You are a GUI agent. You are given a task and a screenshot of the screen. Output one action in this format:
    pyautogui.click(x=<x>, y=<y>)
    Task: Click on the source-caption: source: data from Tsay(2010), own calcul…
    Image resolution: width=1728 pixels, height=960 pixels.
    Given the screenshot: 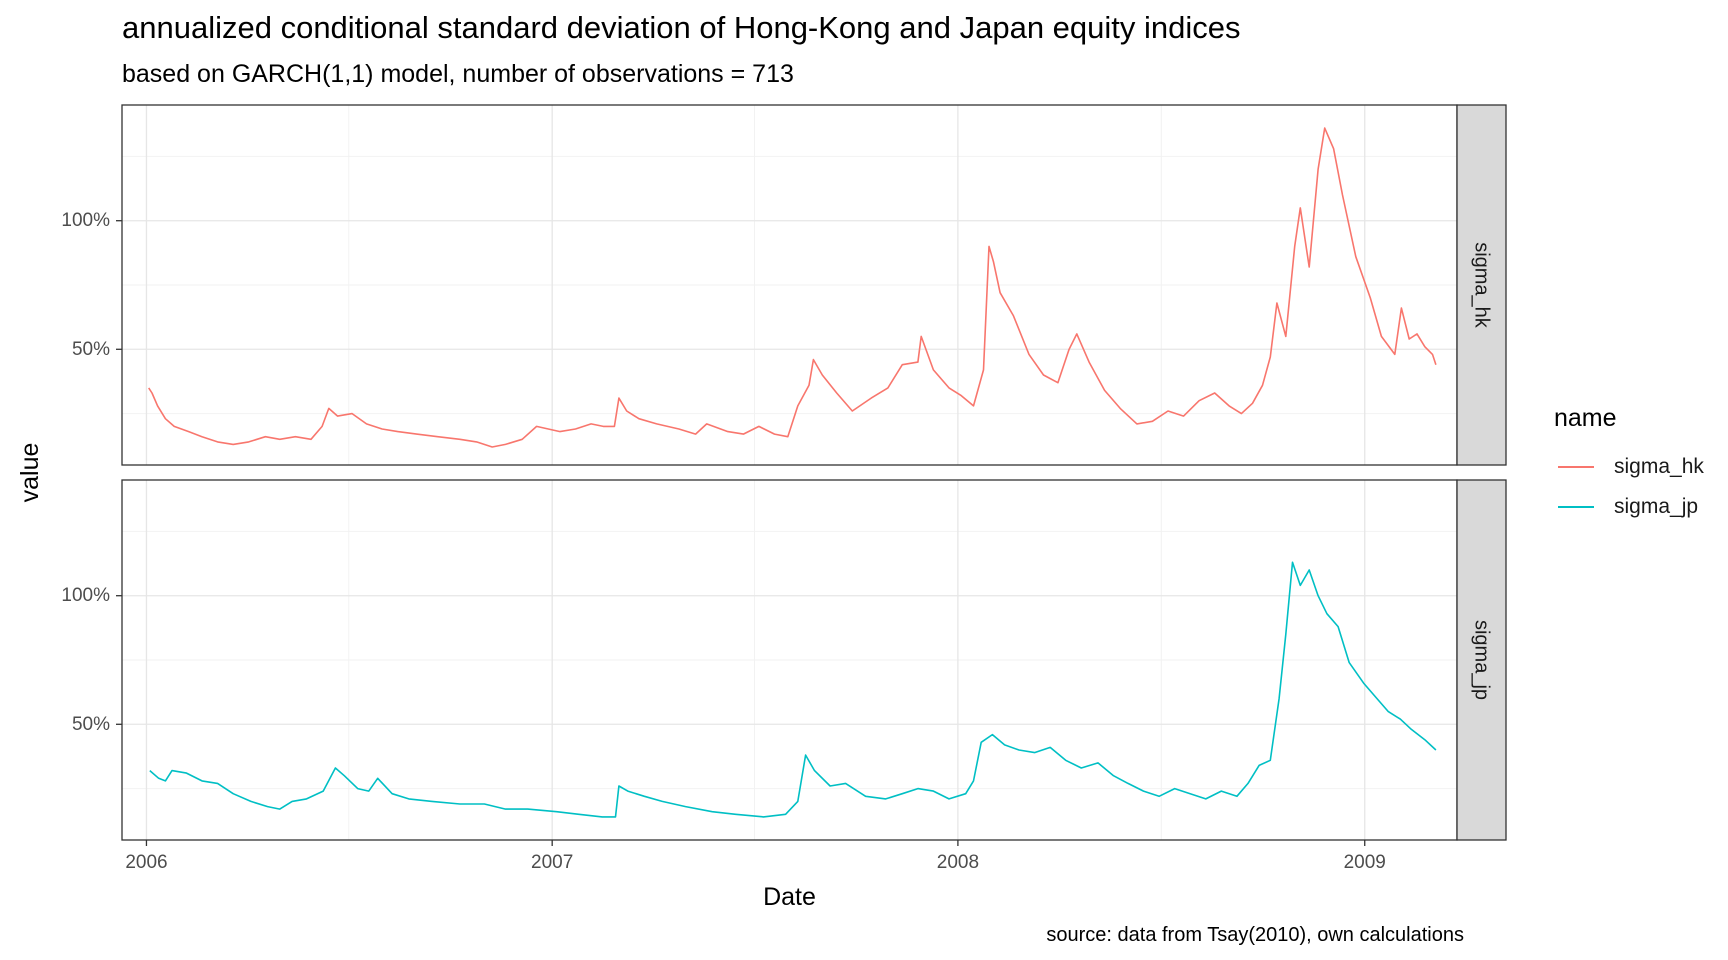 What is the action you would take?
    pyautogui.click(x=1255, y=935)
    